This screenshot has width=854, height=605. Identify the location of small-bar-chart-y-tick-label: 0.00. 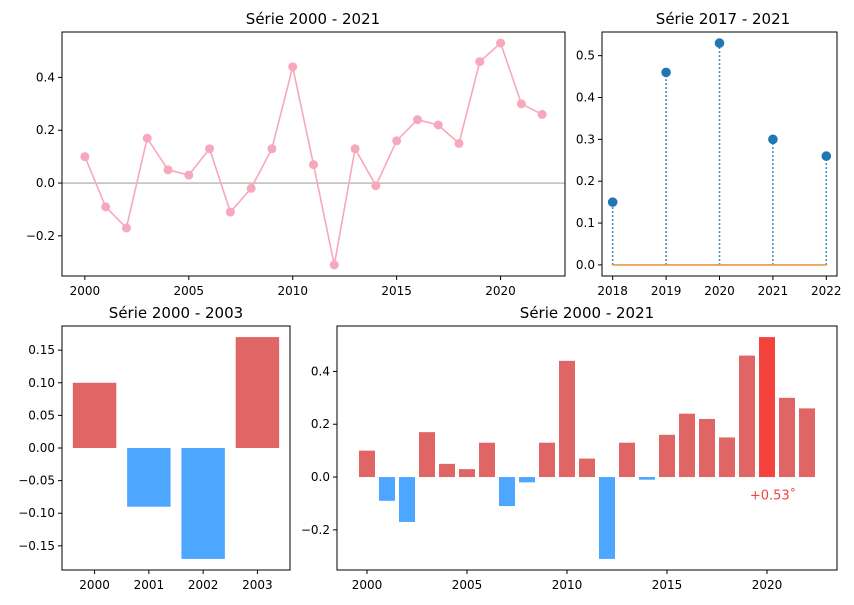
(41, 448).